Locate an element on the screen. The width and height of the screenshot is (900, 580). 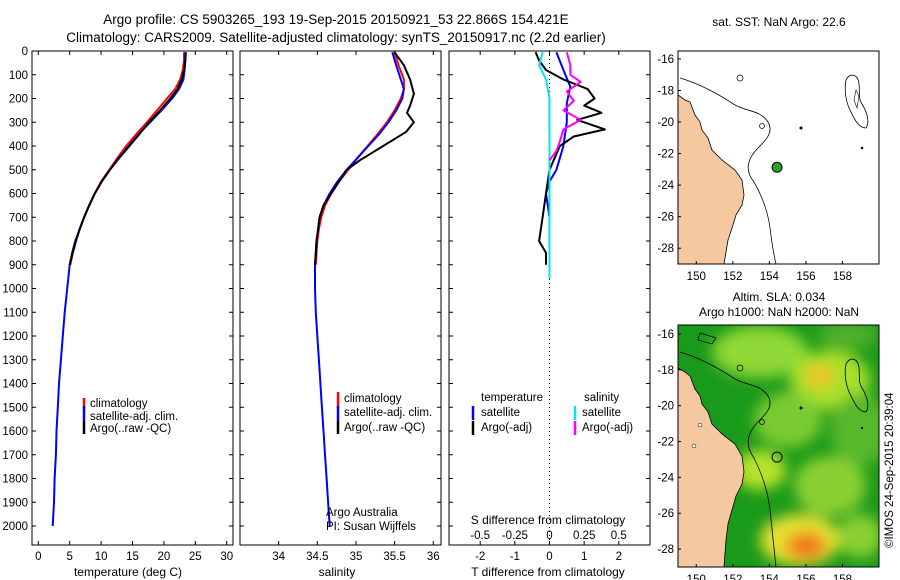
x-tick-label: 36 is located at coordinates (433, 557).